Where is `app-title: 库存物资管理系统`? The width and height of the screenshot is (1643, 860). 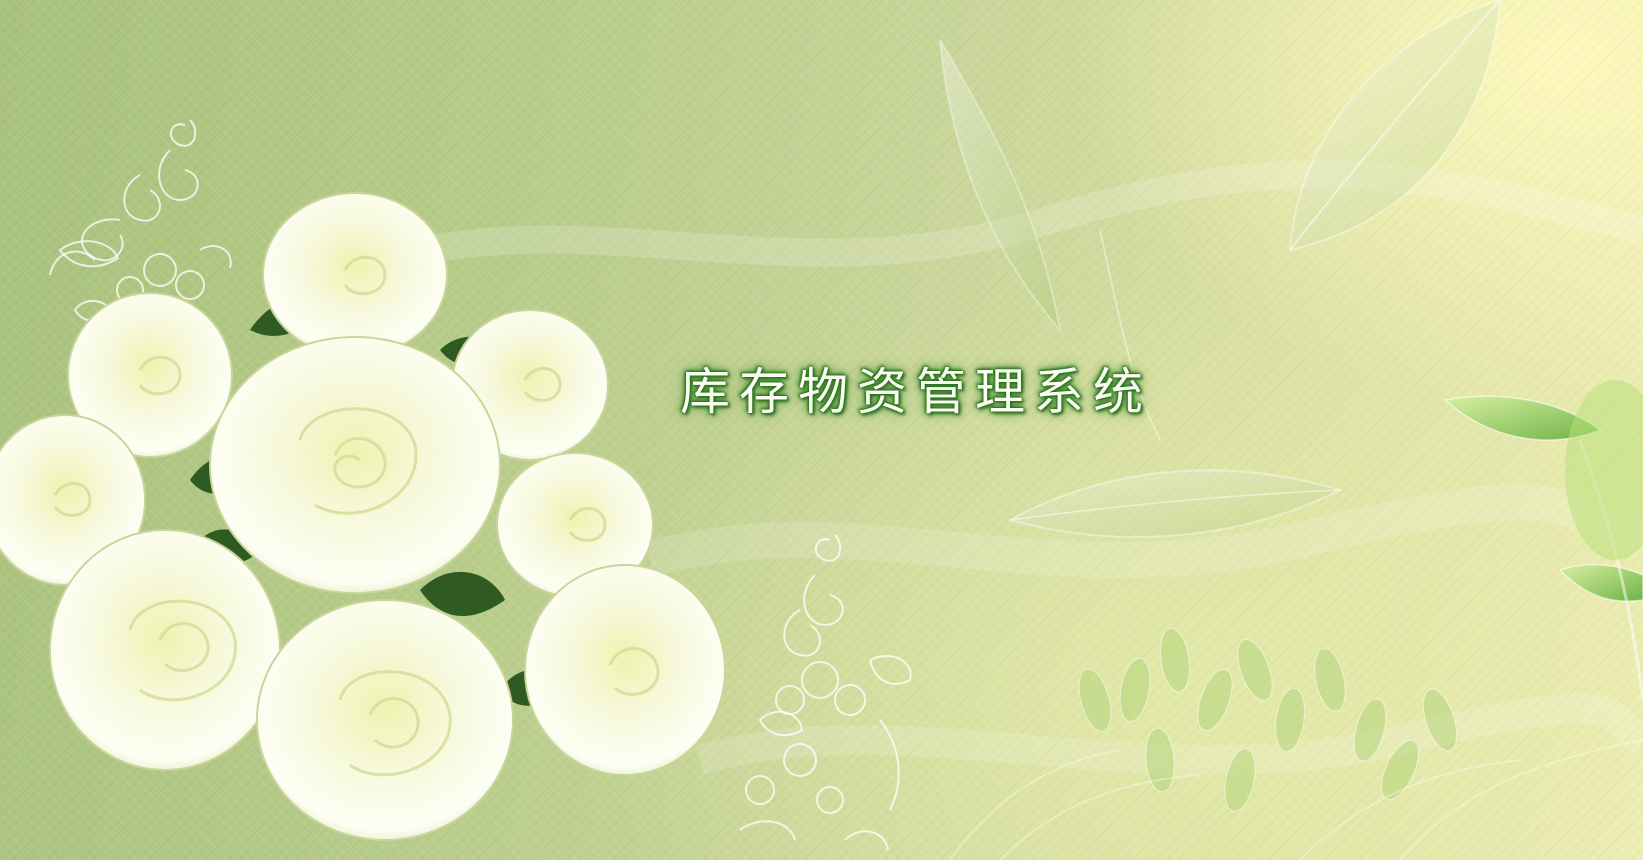 app-title: 库存物资管理系统 is located at coordinates (916, 392).